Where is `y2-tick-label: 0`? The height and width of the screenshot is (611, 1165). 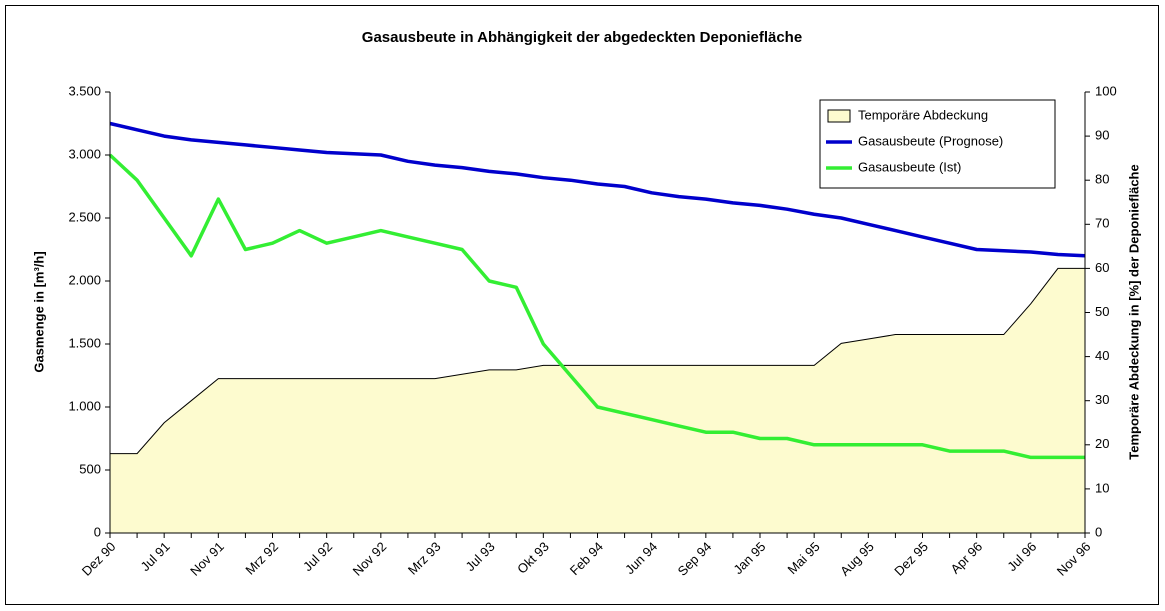
y2-tick-label: 0 is located at coordinates (1098, 531).